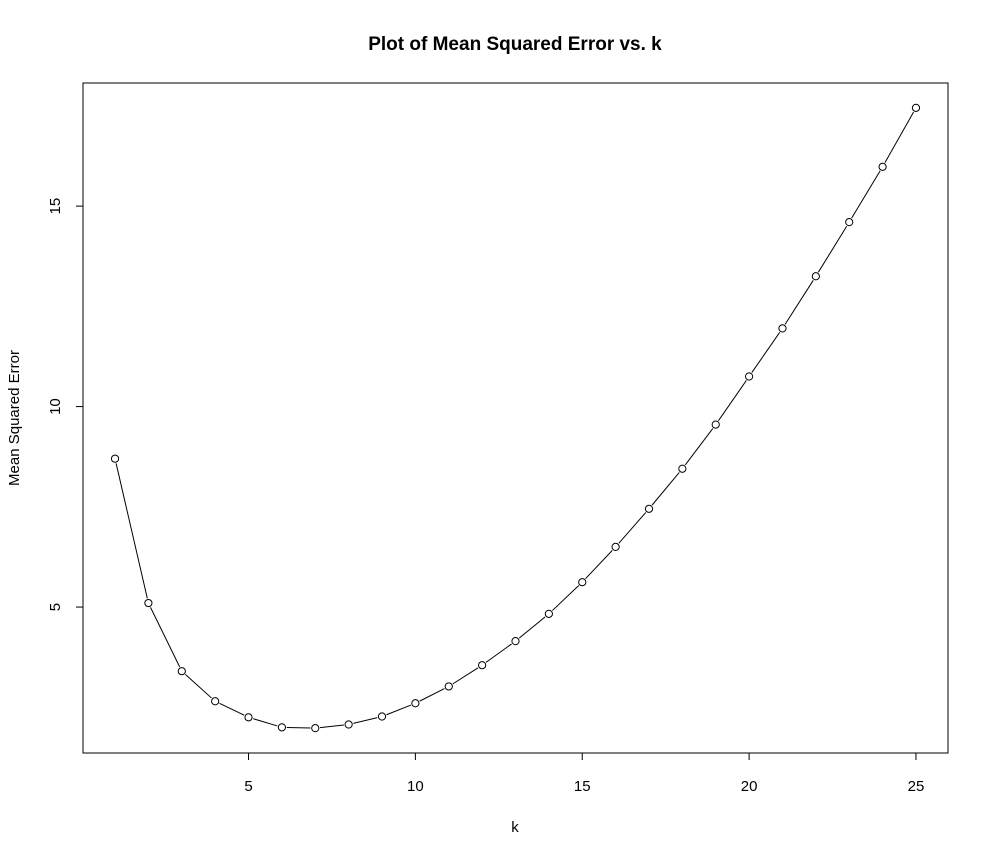  I want to click on y-tick-label: 5, so click(55, 607).